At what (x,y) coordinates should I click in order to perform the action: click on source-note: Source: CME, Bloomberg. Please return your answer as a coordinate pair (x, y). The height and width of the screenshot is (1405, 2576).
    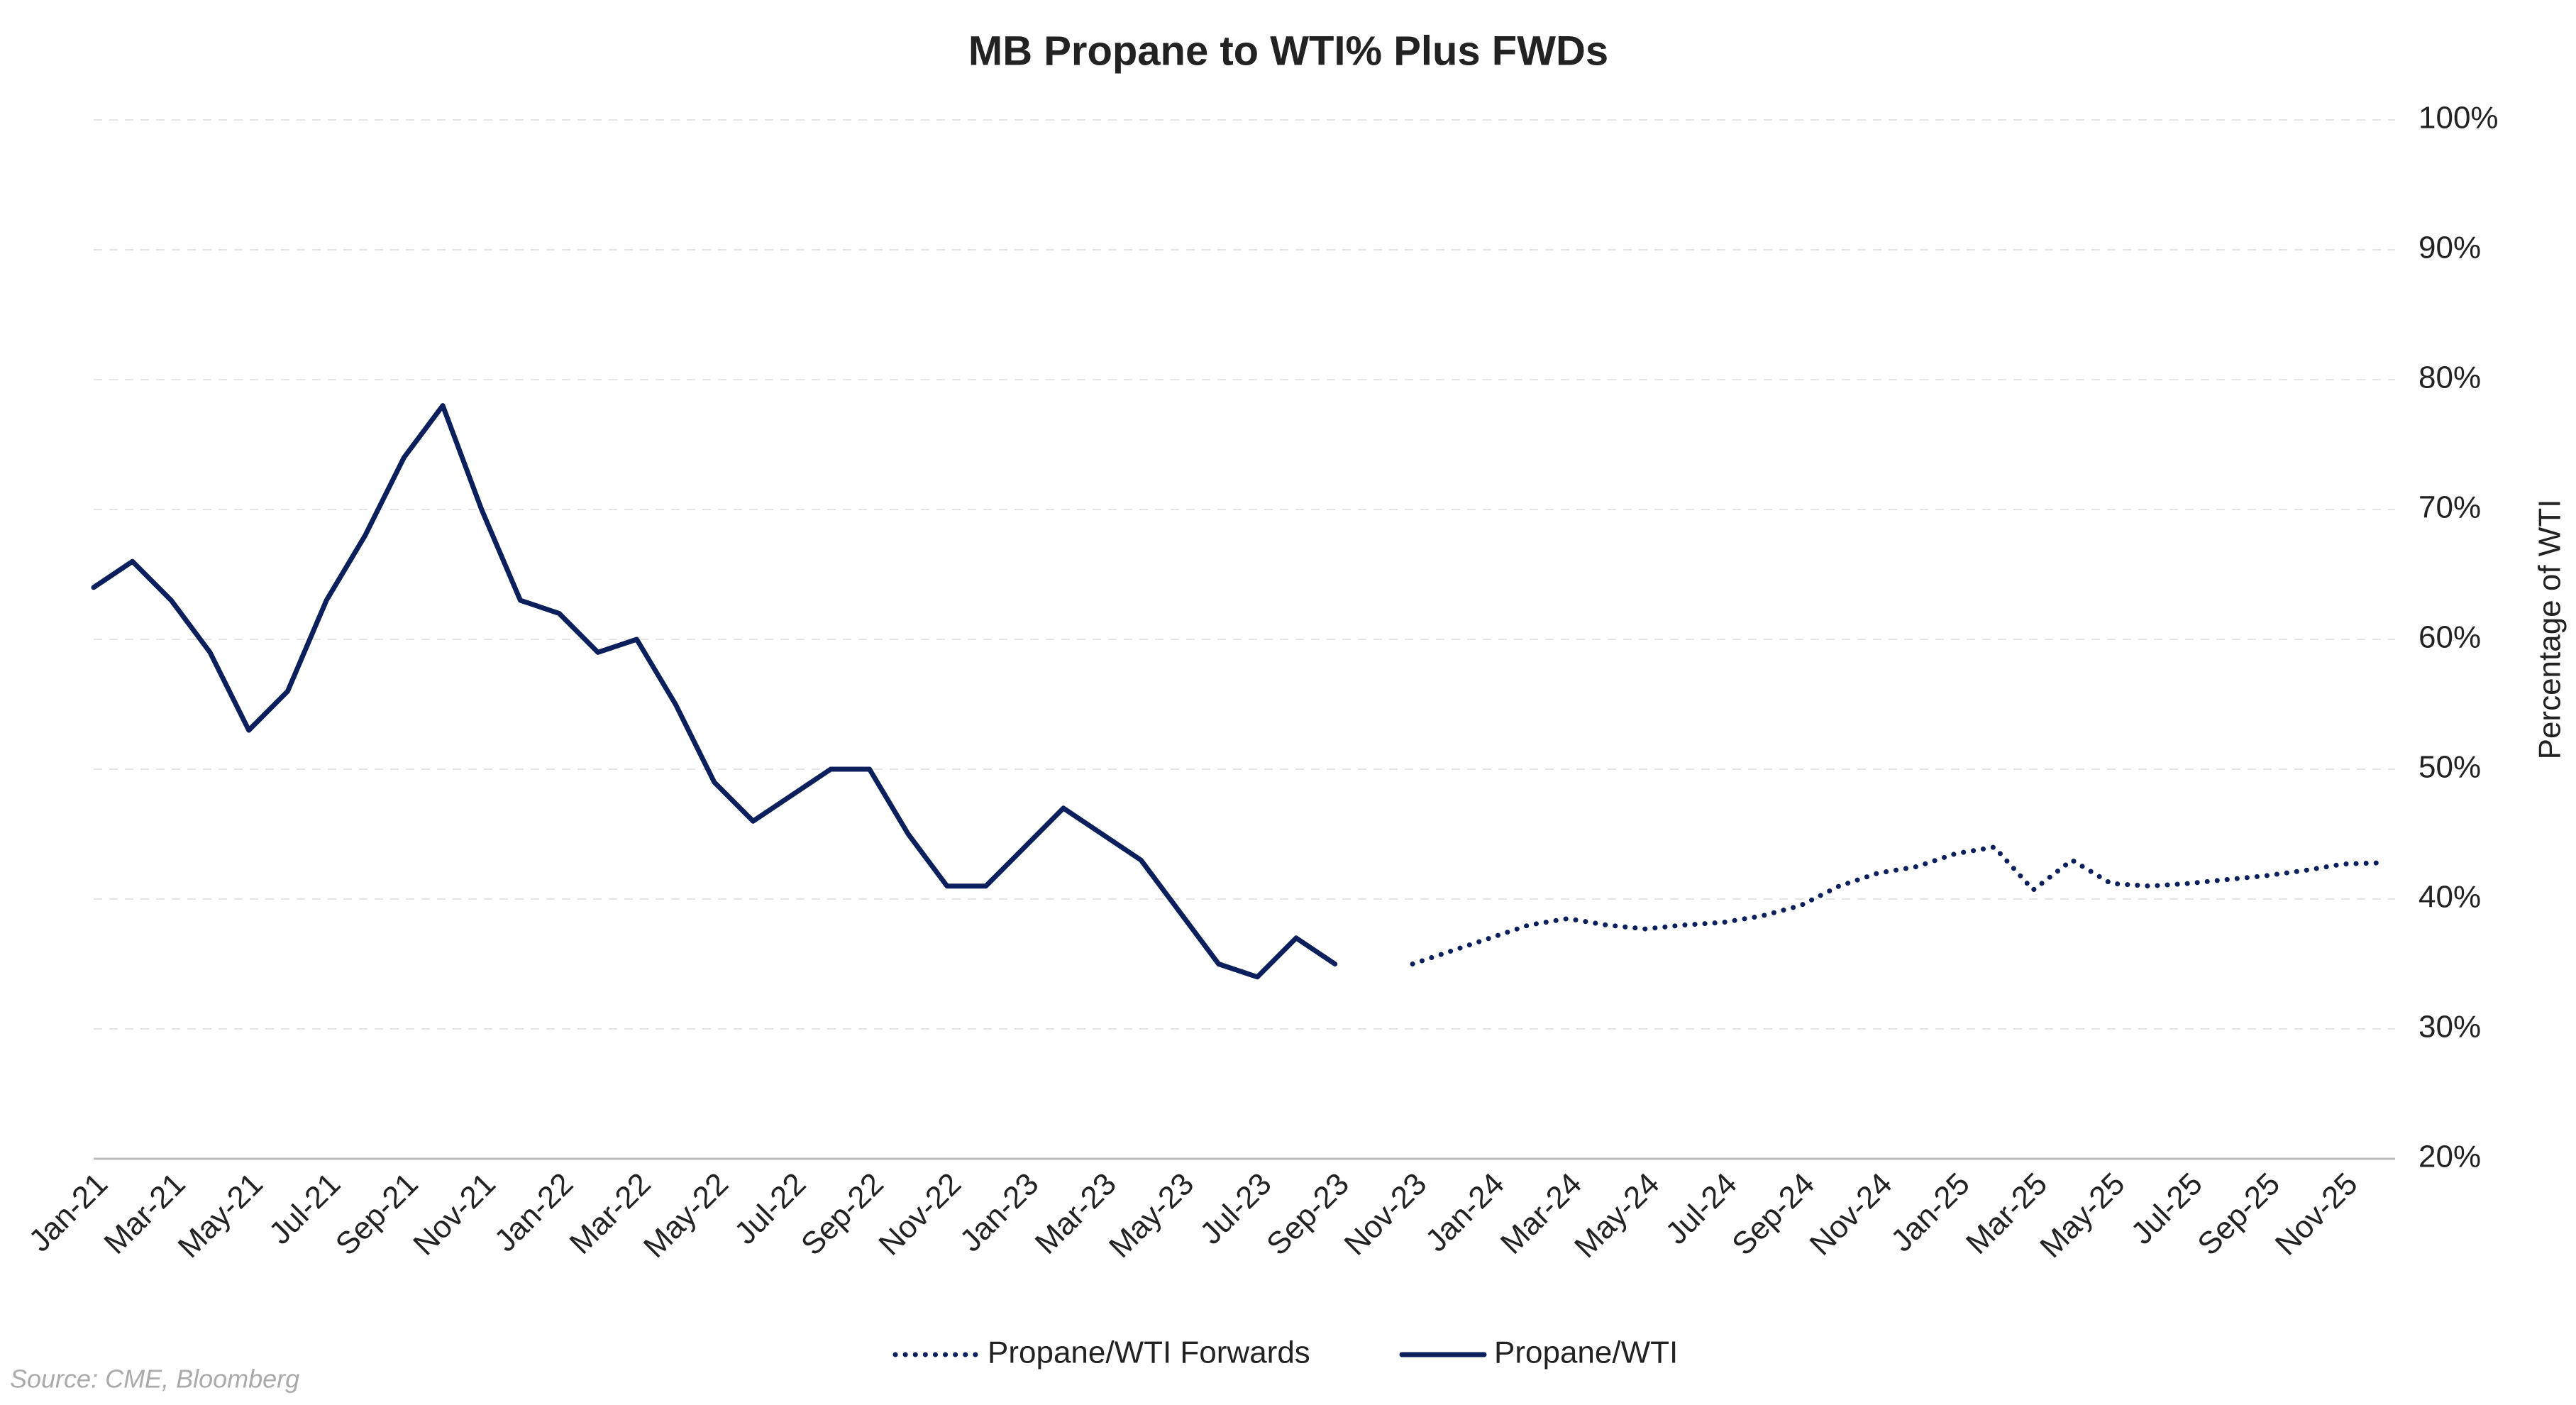
    Looking at the image, I should click on (154, 1379).